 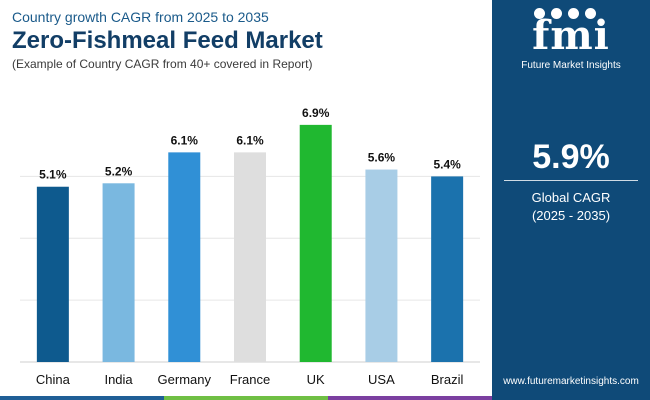 What do you see at coordinates (316, 113) in the screenshot?
I see `data-label: 6.9%` at bounding box center [316, 113].